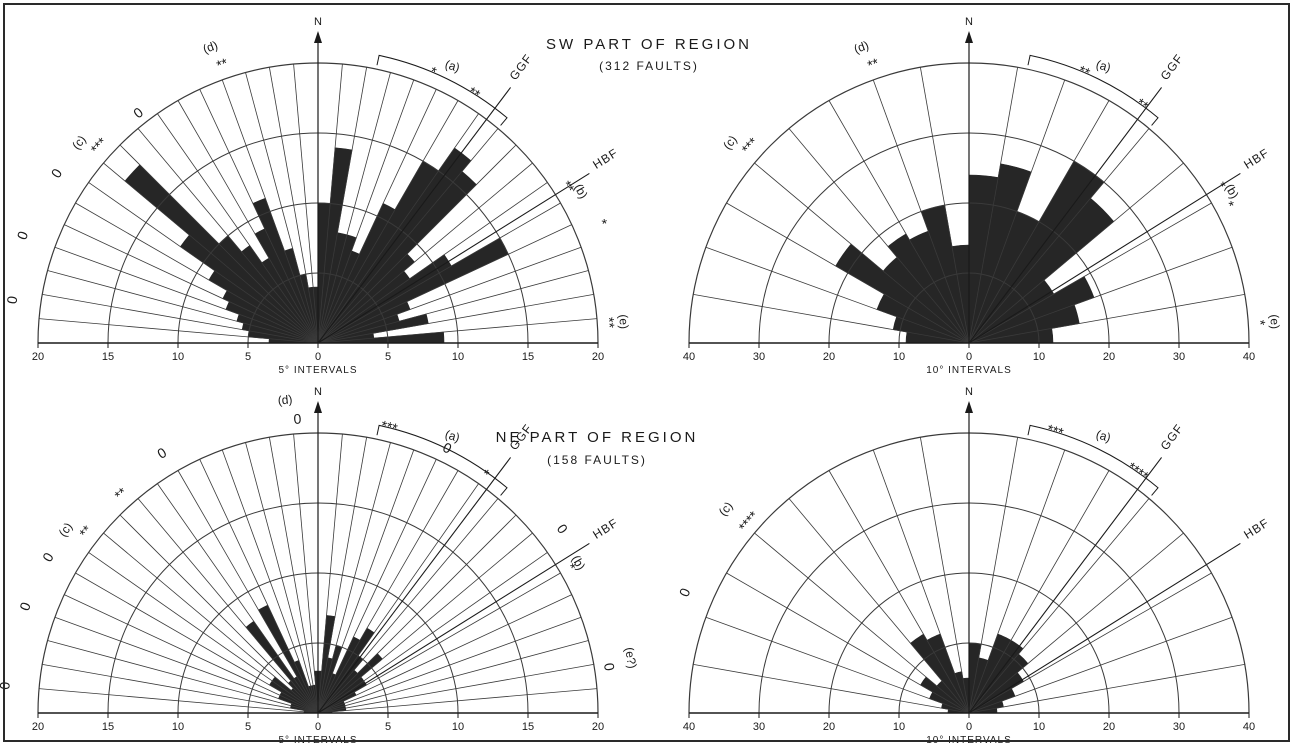 The width and height of the screenshot is (1295, 752). What do you see at coordinates (521, 67) in the screenshot?
I see `sw5-fault-label-ggf: GGF` at bounding box center [521, 67].